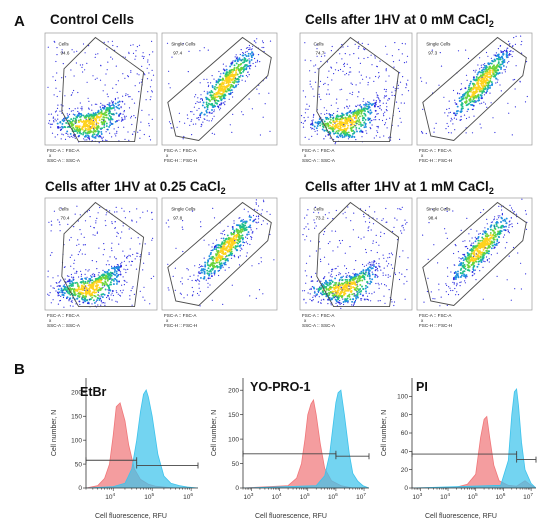 This screenshot has height=530, width=550. Describe the element at coordinates (356, 89) in the screenshot. I see `plot-frame` at that location.